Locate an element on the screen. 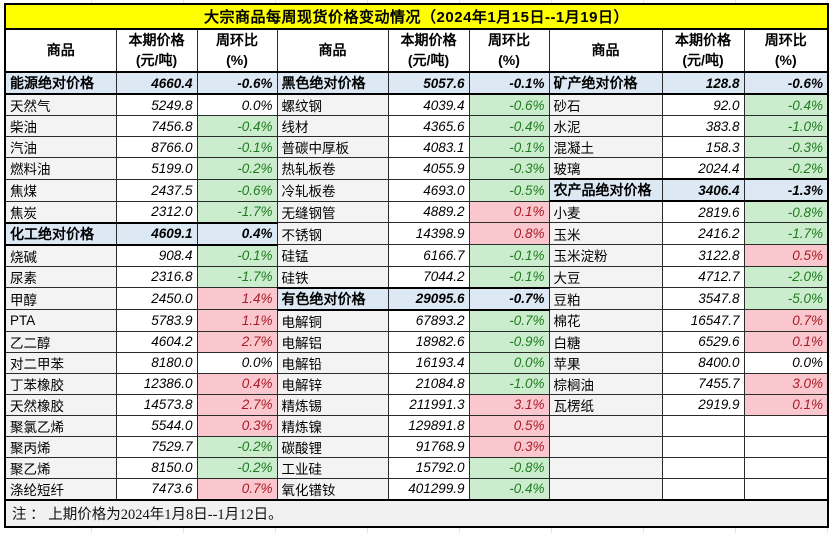 The height and width of the screenshot is (533, 831). commodity-price-cell: 8766.0 is located at coordinates (156, 147).